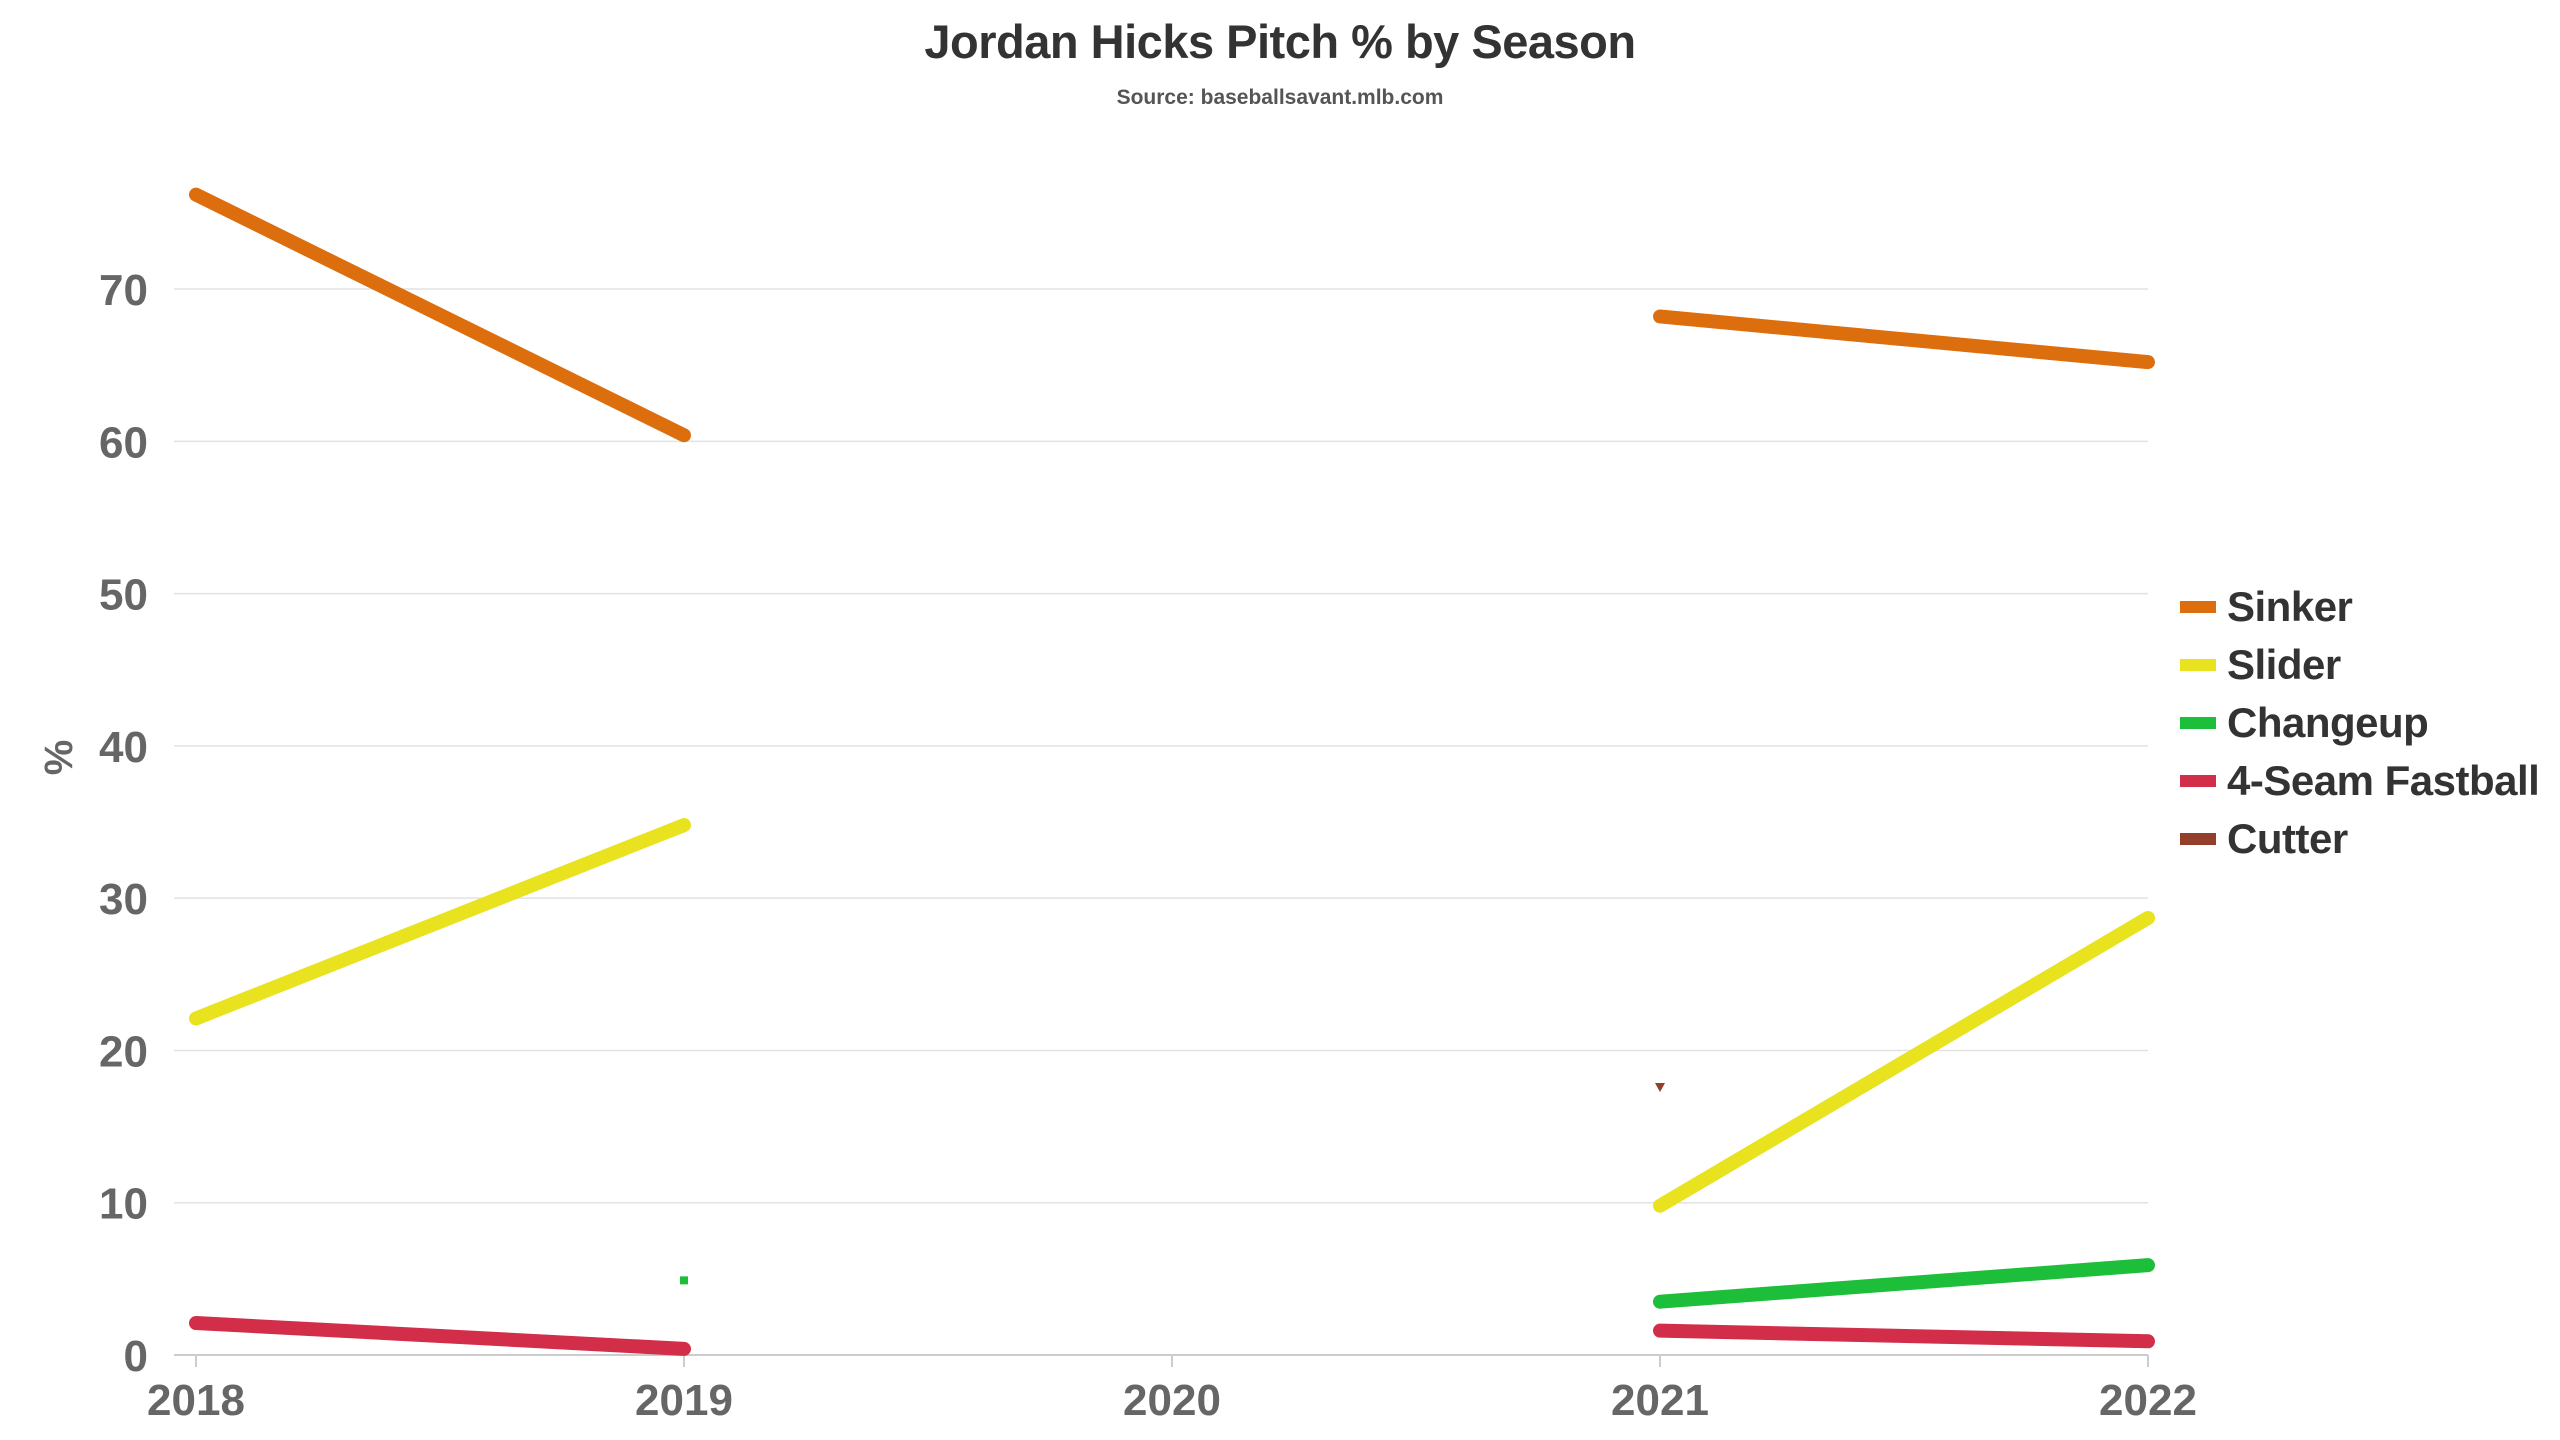 This screenshot has width=2560, height=1440. What do you see at coordinates (2287, 838) in the screenshot?
I see `legend-label: Cutter` at bounding box center [2287, 838].